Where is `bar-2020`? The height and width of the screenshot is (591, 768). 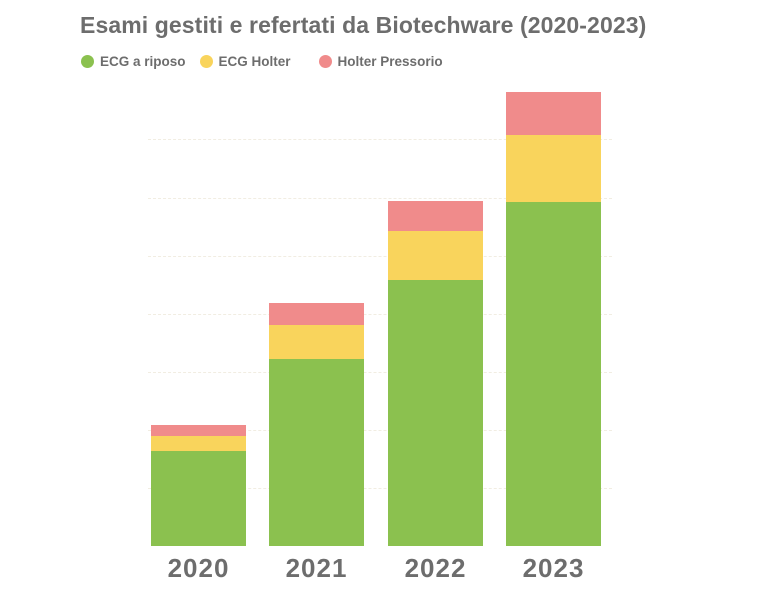 bar-2020 is located at coordinates (198, 485).